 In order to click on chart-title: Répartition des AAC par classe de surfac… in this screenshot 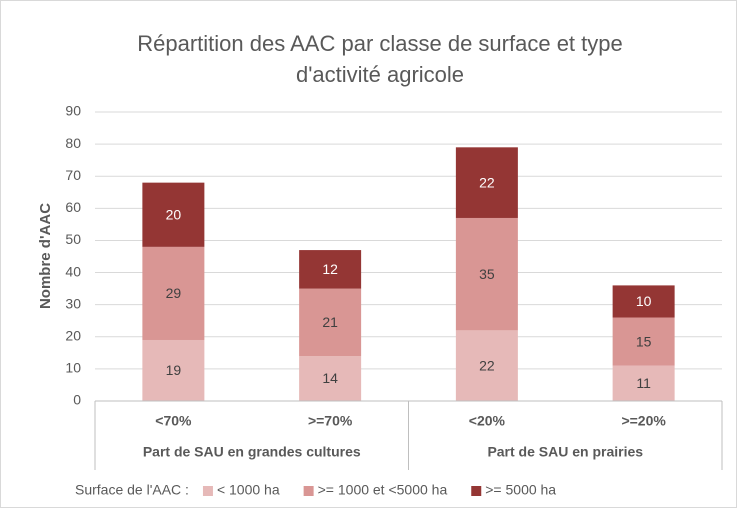, I will do `click(379, 43)`.